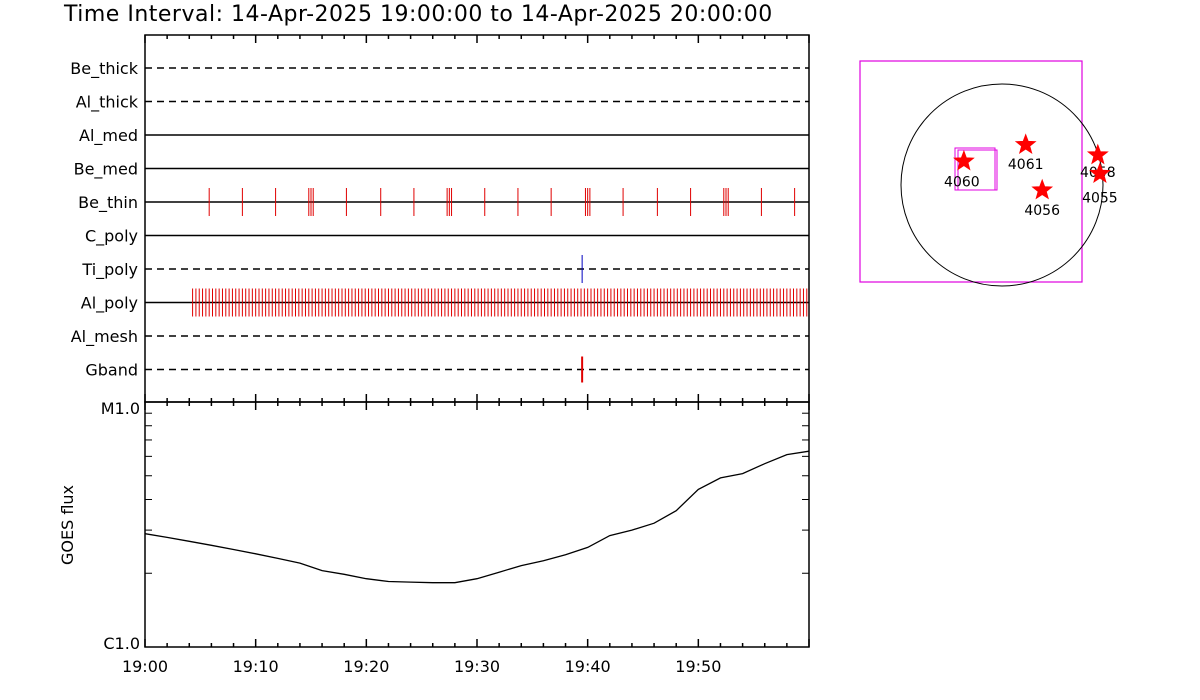  What do you see at coordinates (121, 643) in the screenshot?
I see `y-tick-label-bottom: C1.0` at bounding box center [121, 643].